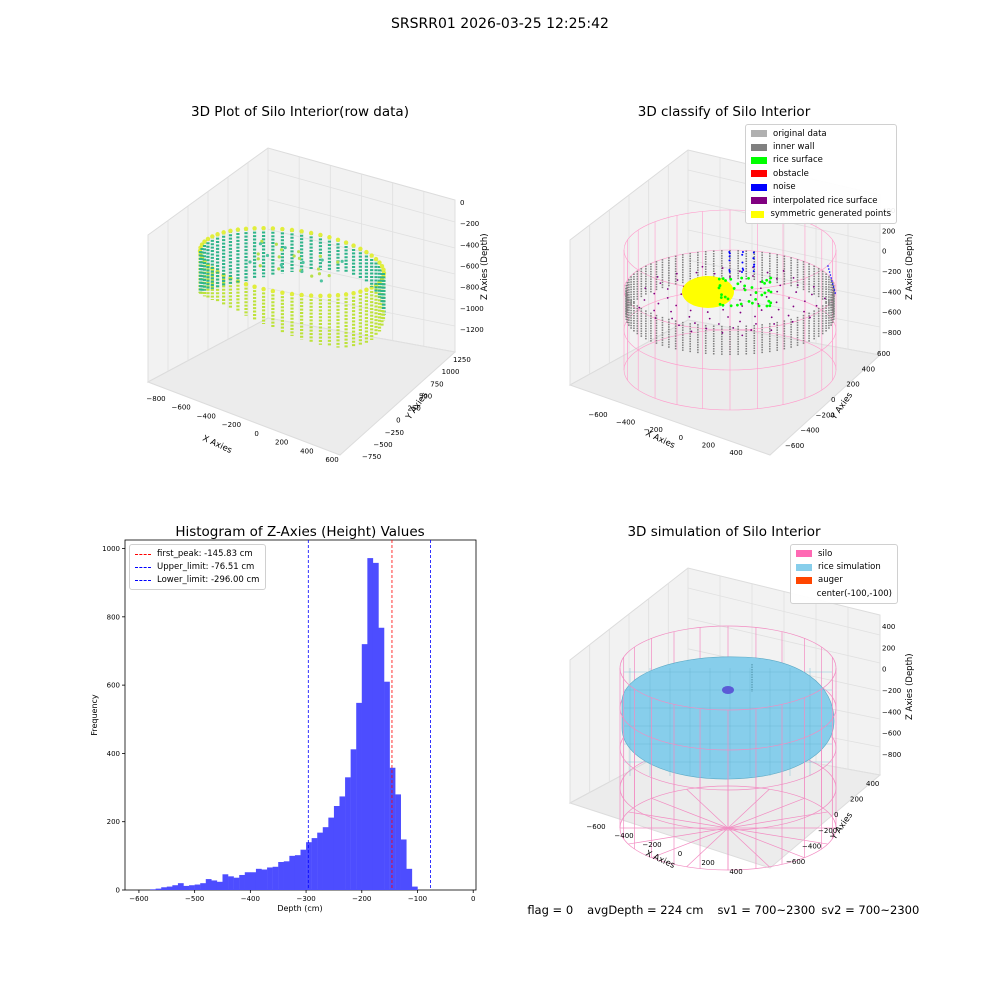 This screenshot has width=1000, height=1000. What do you see at coordinates (825, 415) in the screenshot?
I see `panel2-y-tick: −200` at bounding box center [825, 415].